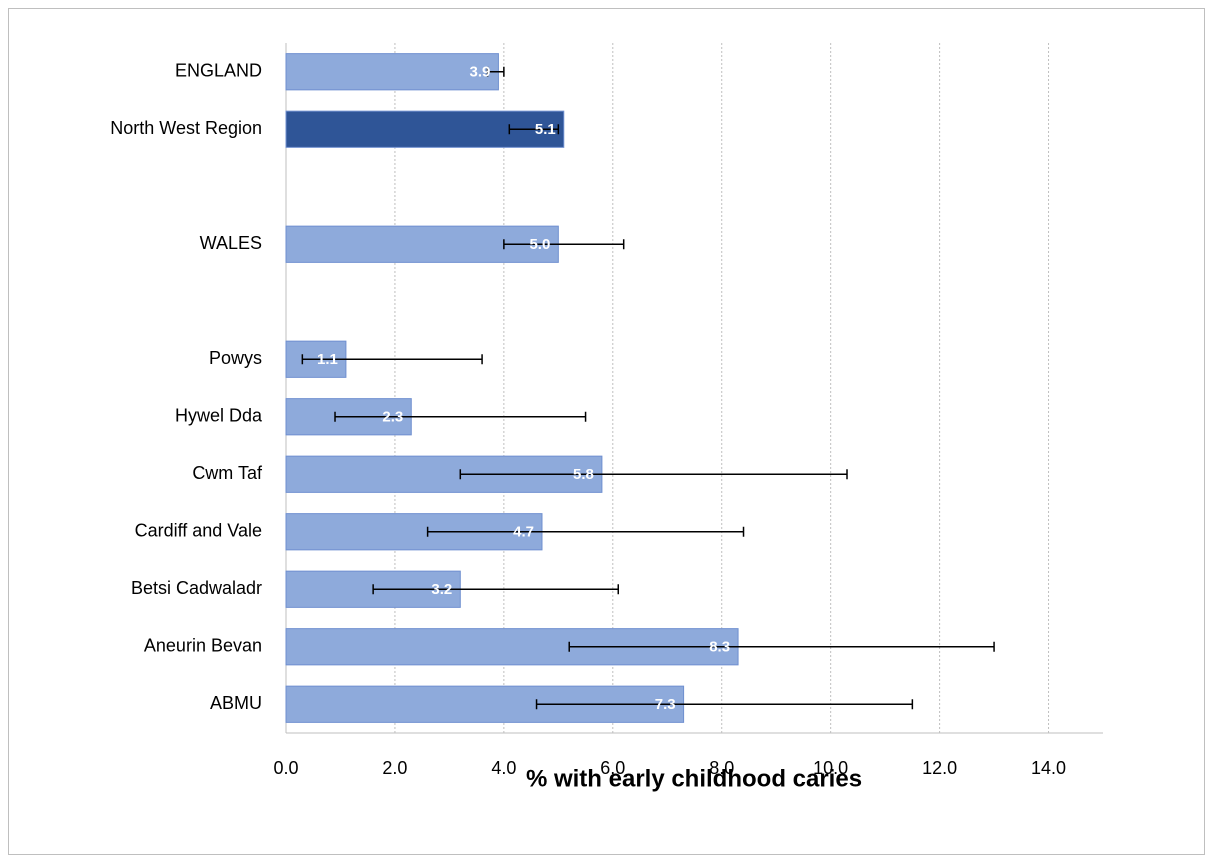 The image size is (1205, 855). I want to click on value-label: 7.3, so click(665, 704).